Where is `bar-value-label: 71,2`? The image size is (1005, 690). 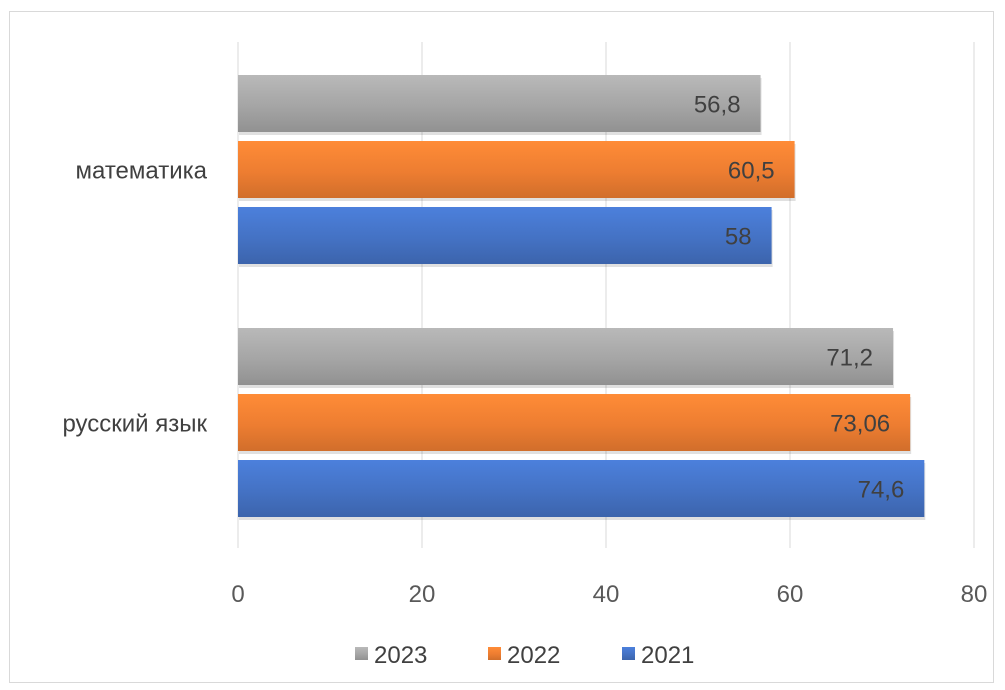 bar-value-label: 71,2 is located at coordinates (849, 358).